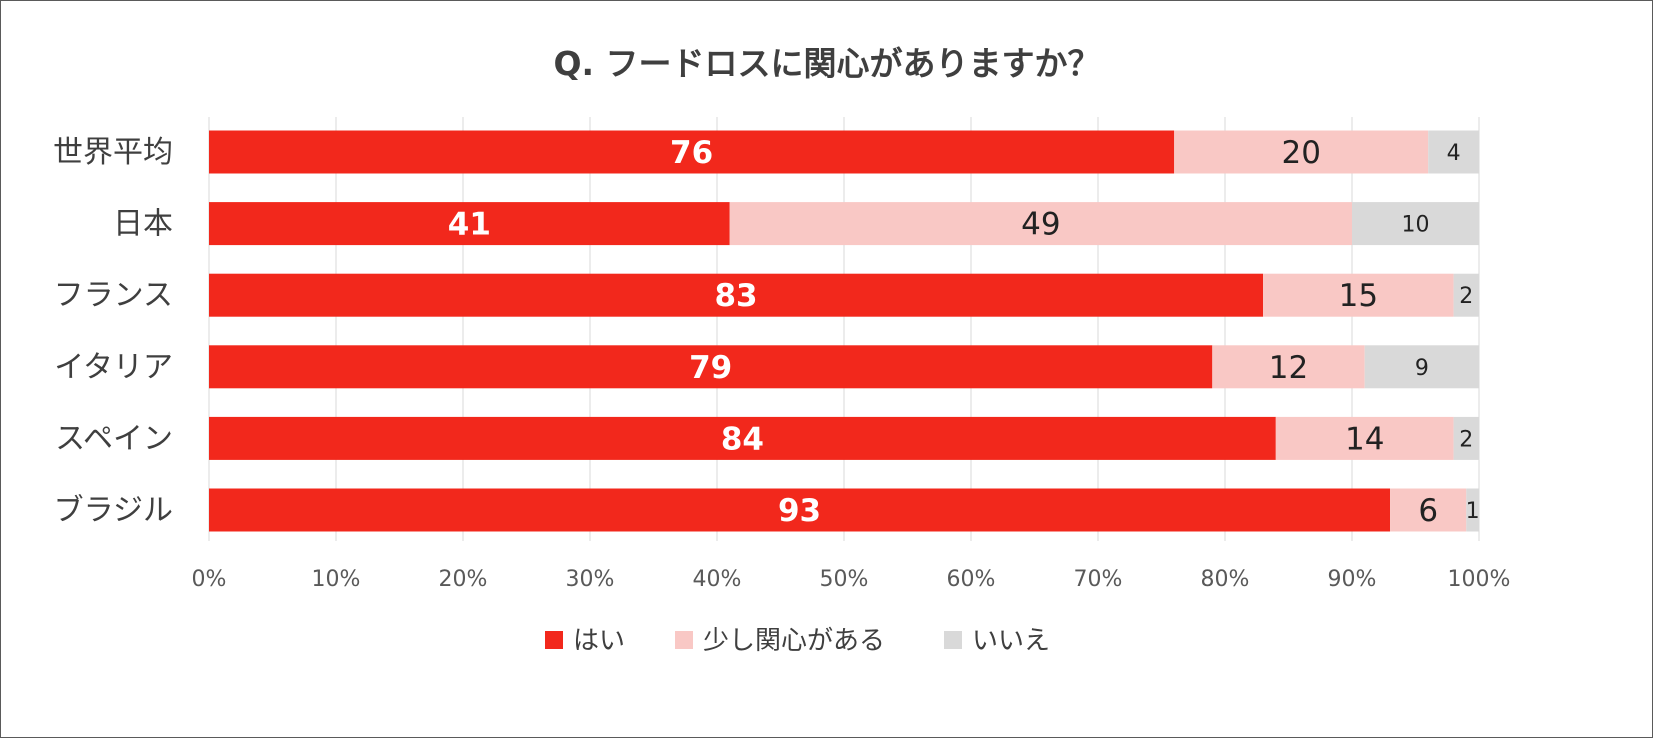  I want to click on data-label: 41, so click(469, 225).